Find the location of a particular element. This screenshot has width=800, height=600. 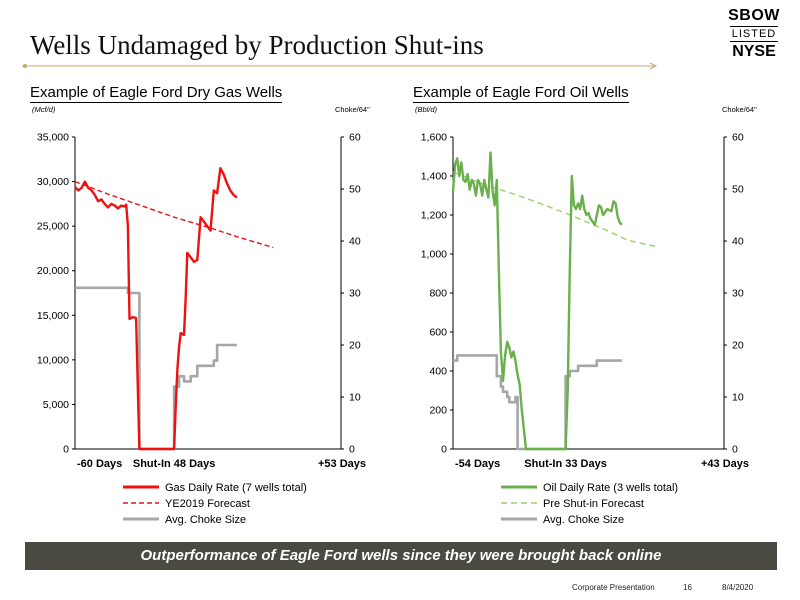

oil-legend-label-0: Oil Daily Rate (3 wells total) is located at coordinates (610, 488).